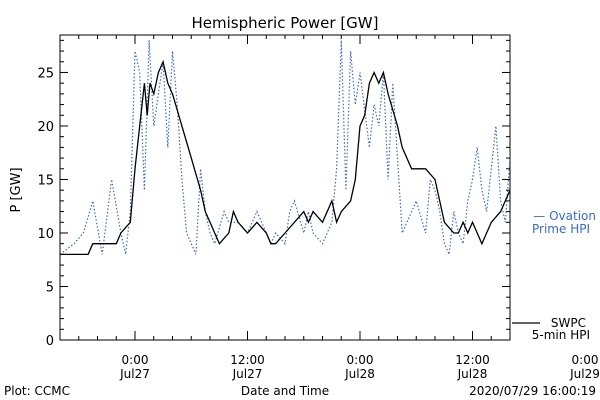 The width and height of the screenshot is (600, 400). What do you see at coordinates (45, 234) in the screenshot?
I see `y-tick-label: 10` at bounding box center [45, 234].